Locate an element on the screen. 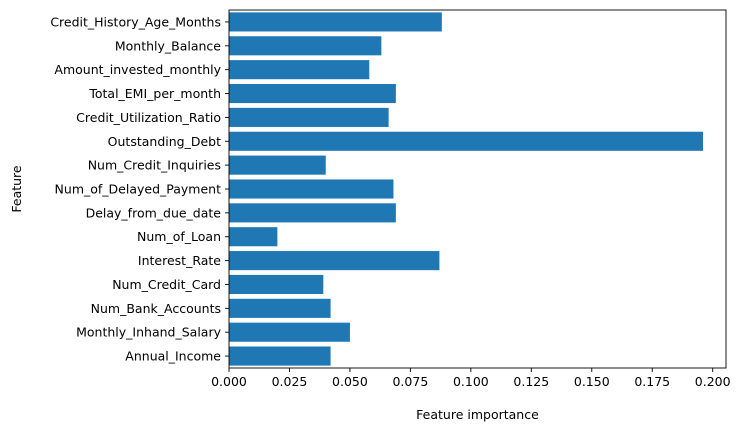 The height and width of the screenshot is (432, 740). x-tick-label: 0.075 is located at coordinates (410, 381).